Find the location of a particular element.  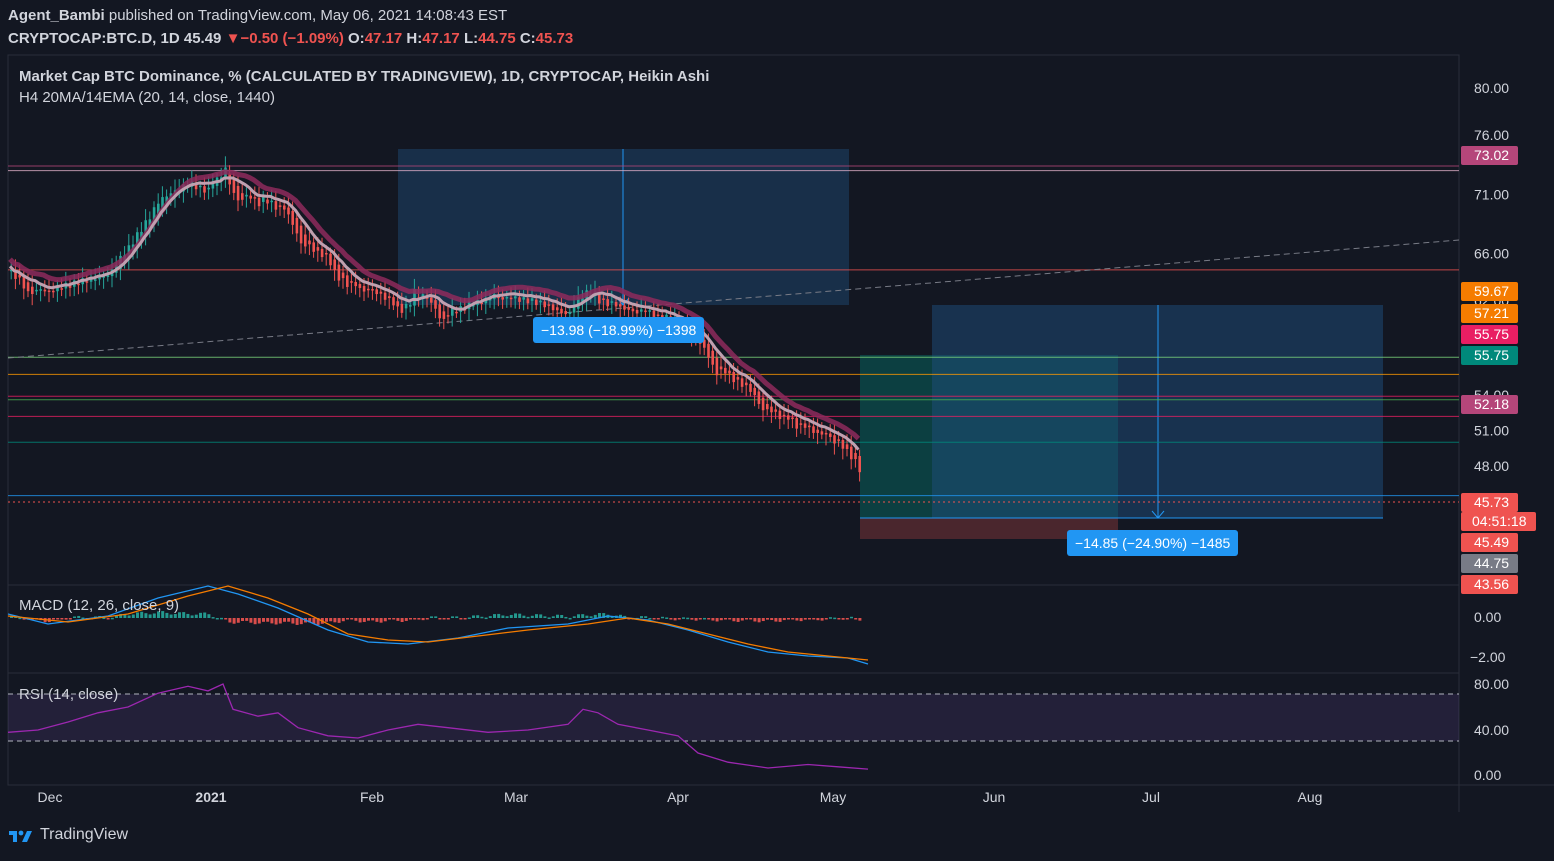

high-value: 47.17 is located at coordinates (441, 38).